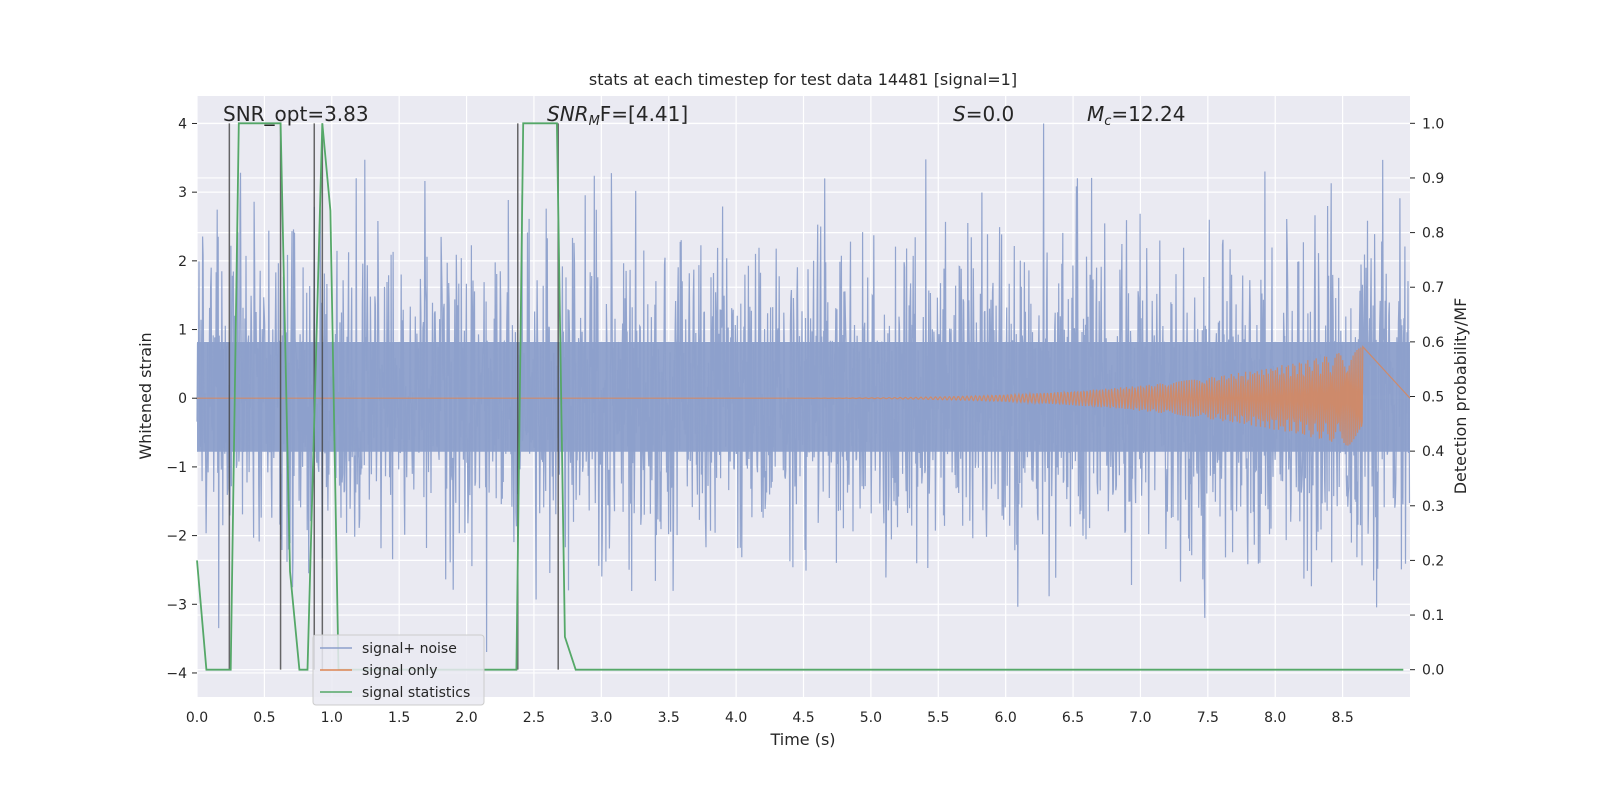  I want to click on legend-label-signal-only: signal only, so click(399, 671).